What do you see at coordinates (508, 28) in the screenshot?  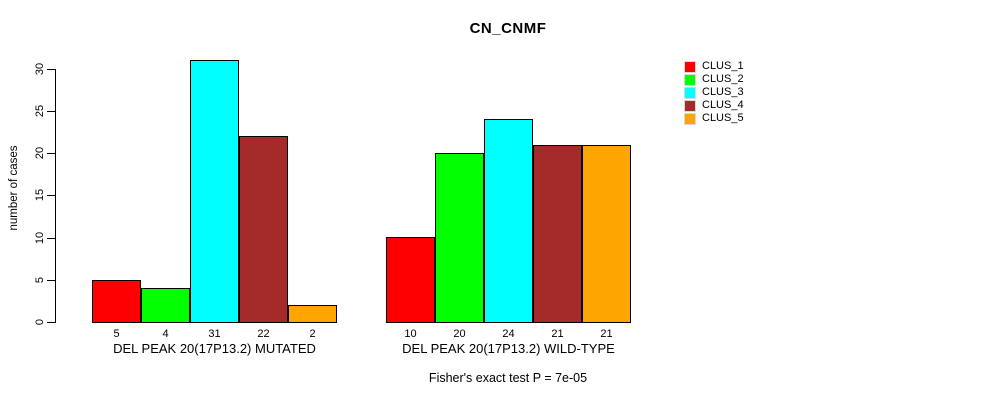 I see `chart-title: CN_CNMF` at bounding box center [508, 28].